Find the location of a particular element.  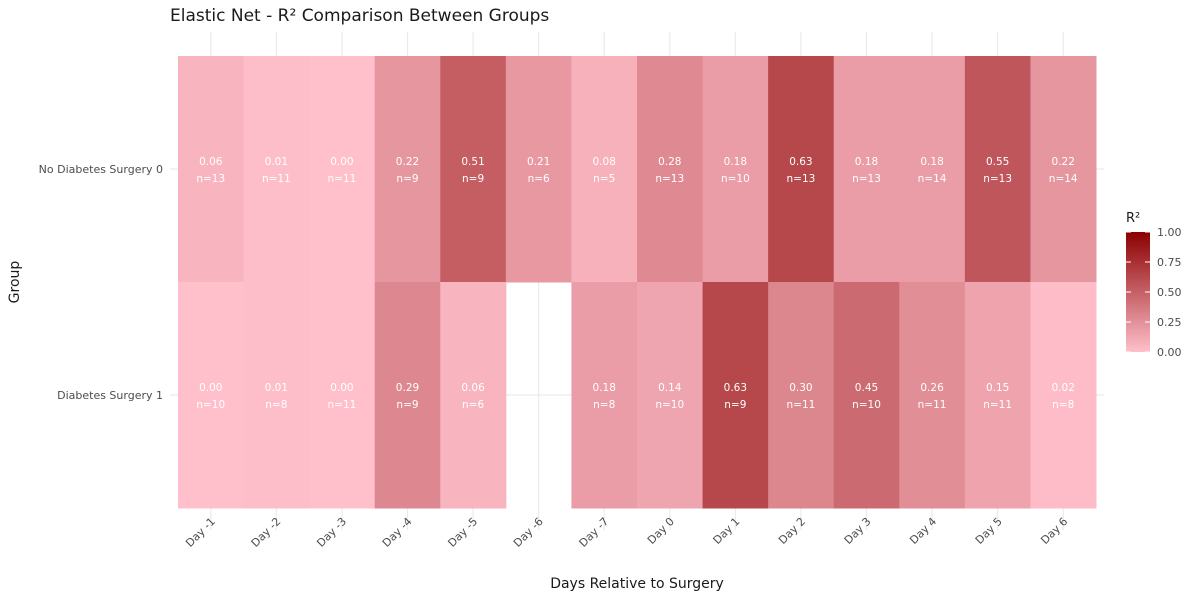

y-tick-label: No Diabetes Surgery 0 is located at coordinates (101, 169).